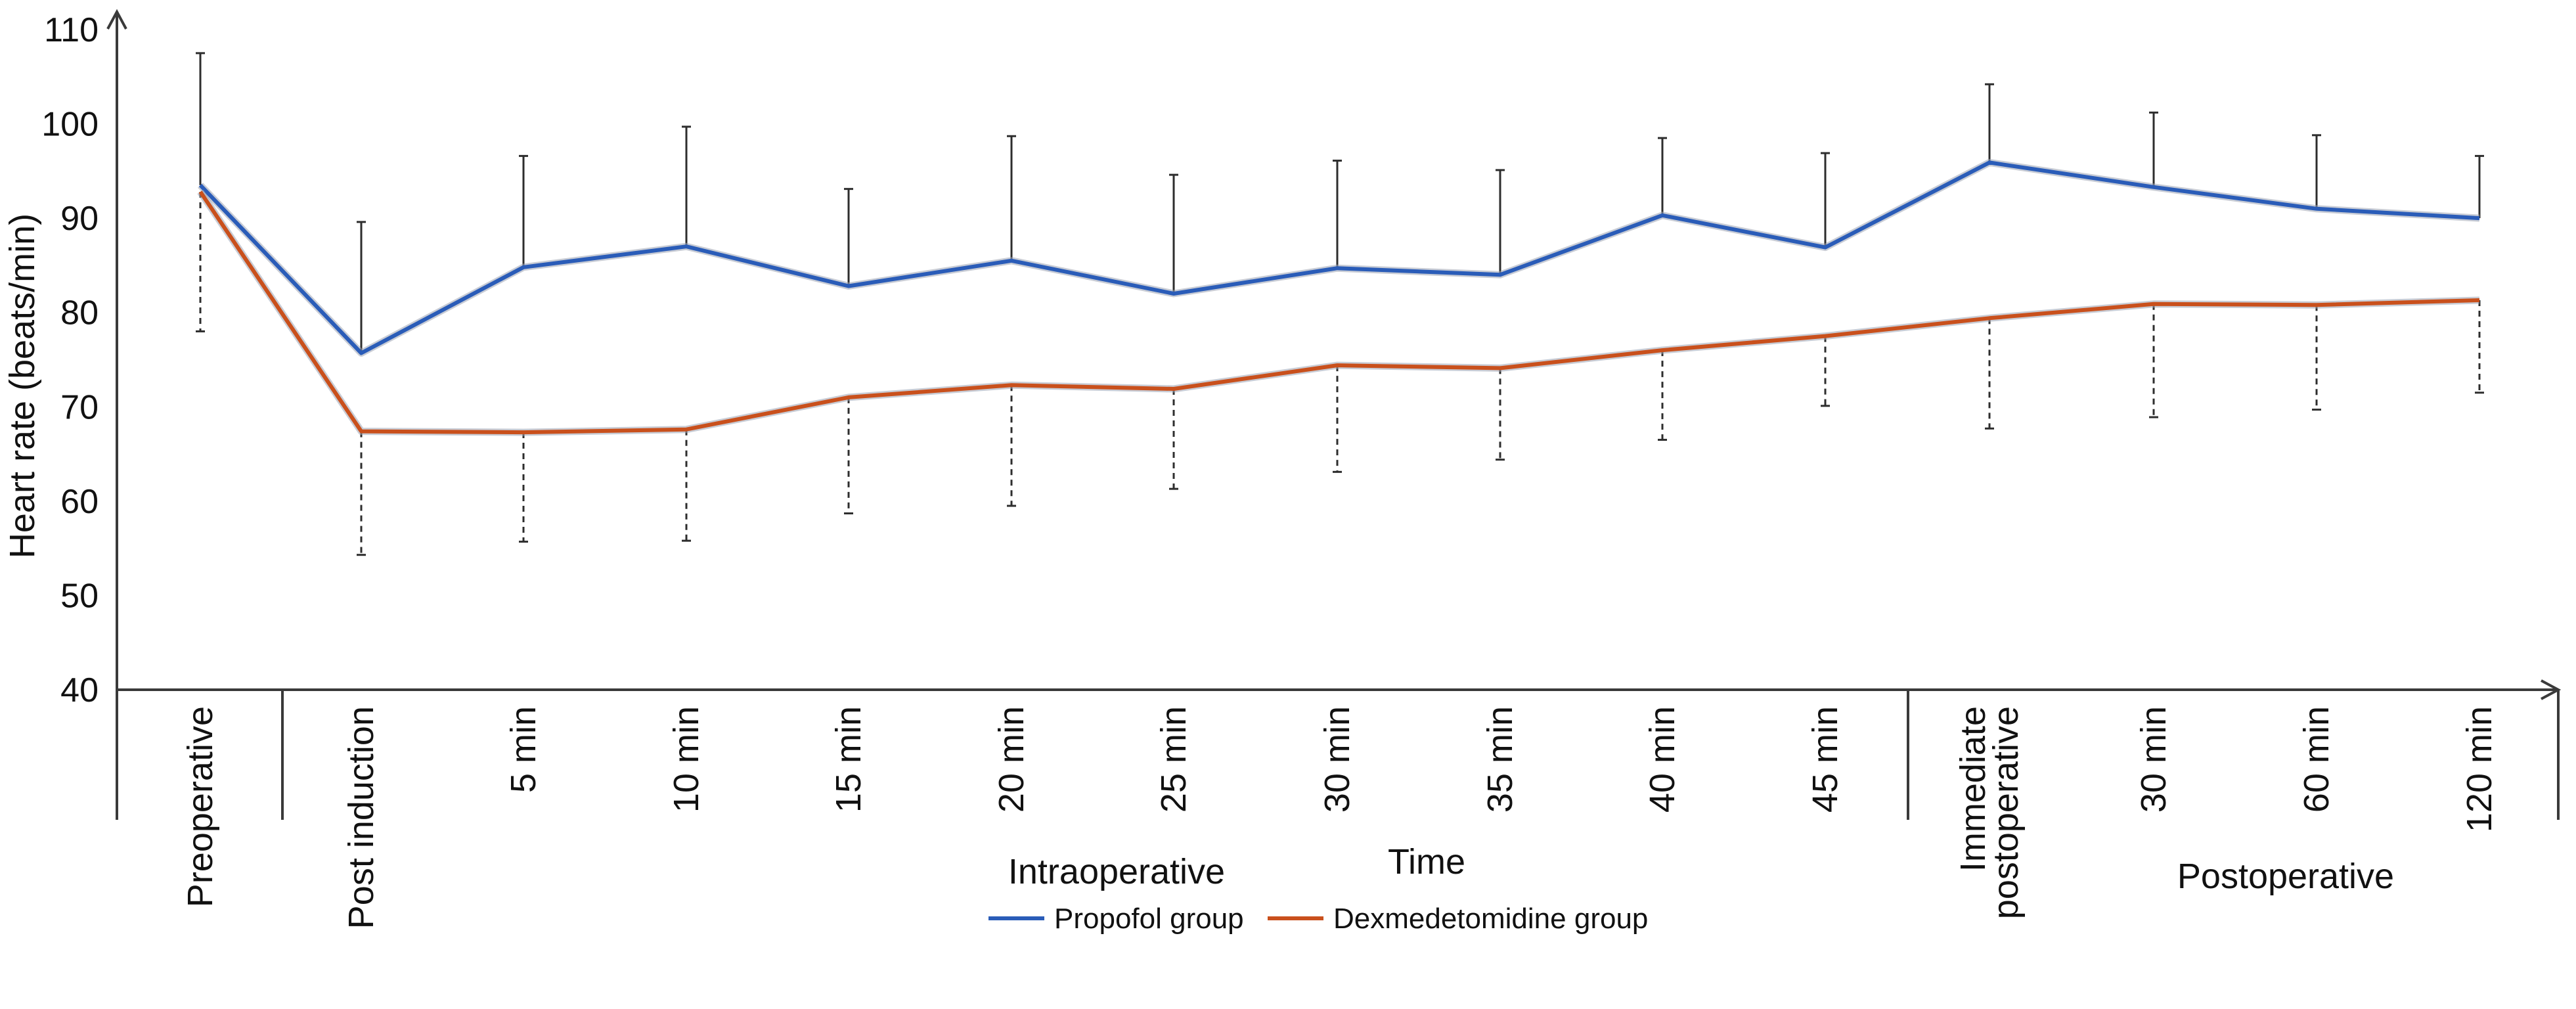 Image resolution: width=2576 pixels, height=1009 pixels. What do you see at coordinates (116, 19) in the screenshot?
I see `y-axis-arrow-icon` at bounding box center [116, 19].